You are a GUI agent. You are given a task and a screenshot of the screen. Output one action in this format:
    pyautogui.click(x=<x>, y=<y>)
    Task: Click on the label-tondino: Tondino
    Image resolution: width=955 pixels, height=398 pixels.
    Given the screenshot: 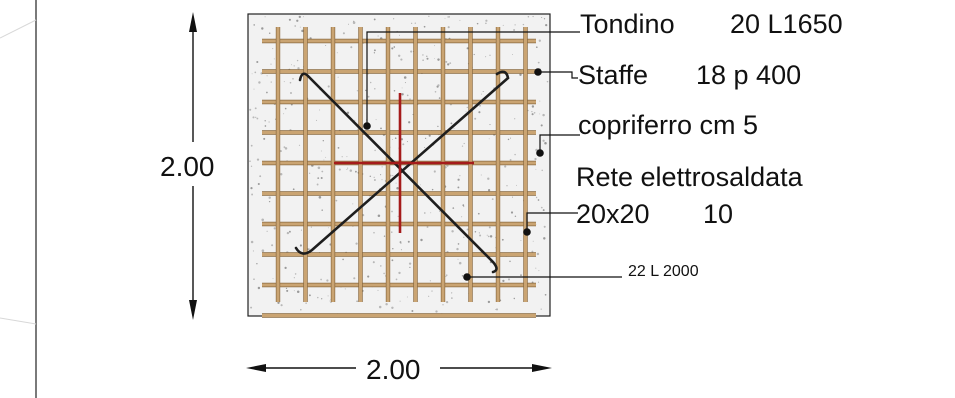 What is the action you would take?
    pyautogui.click(x=627, y=24)
    